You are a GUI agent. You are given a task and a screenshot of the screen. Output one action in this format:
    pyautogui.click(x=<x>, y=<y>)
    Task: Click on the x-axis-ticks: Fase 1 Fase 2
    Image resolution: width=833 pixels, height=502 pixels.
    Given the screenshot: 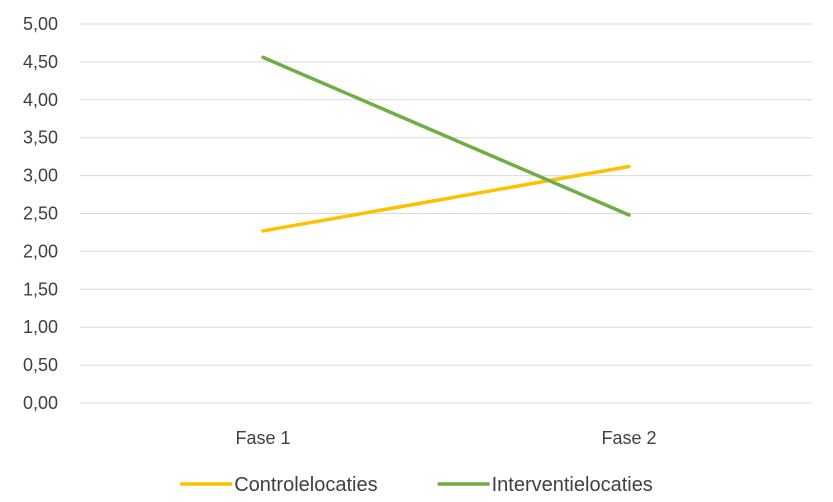 What is the action you would take?
    pyautogui.click(x=445, y=438)
    